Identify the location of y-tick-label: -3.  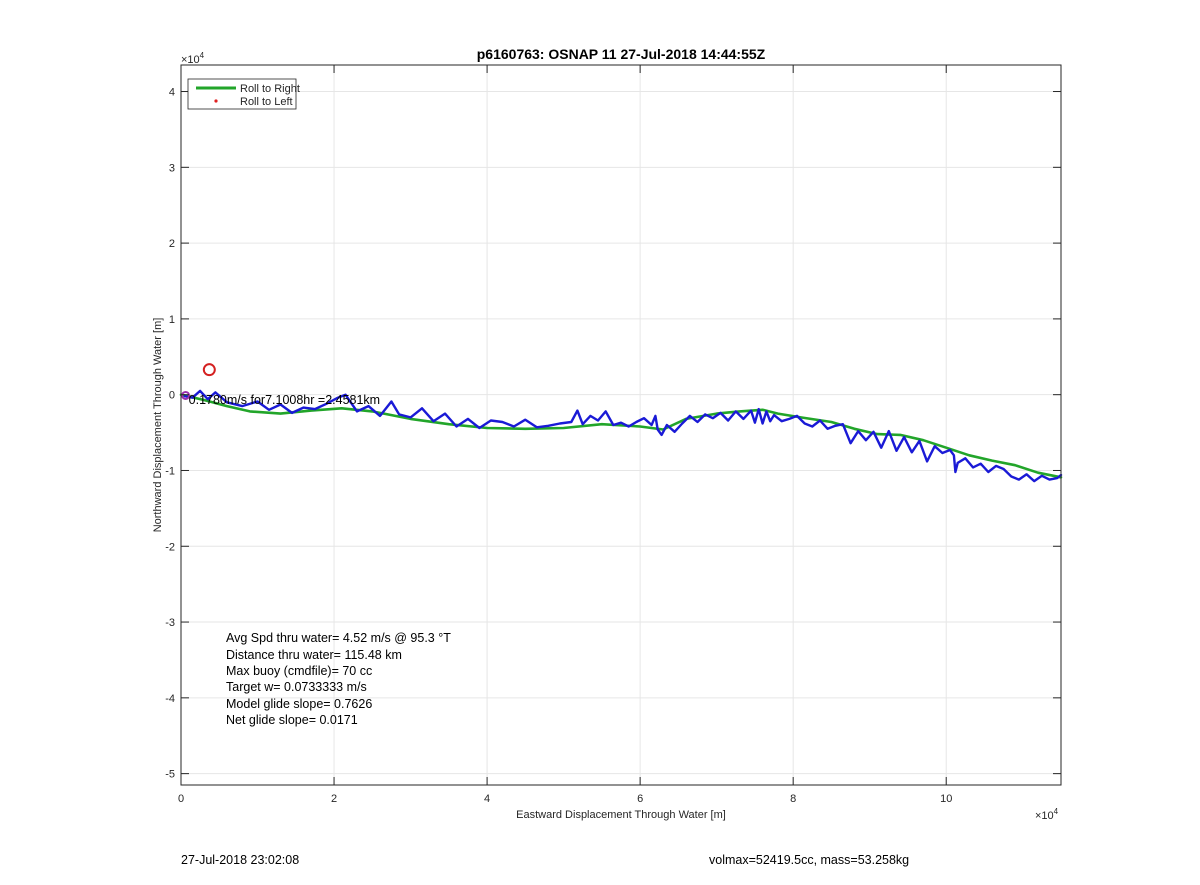
(170, 623).